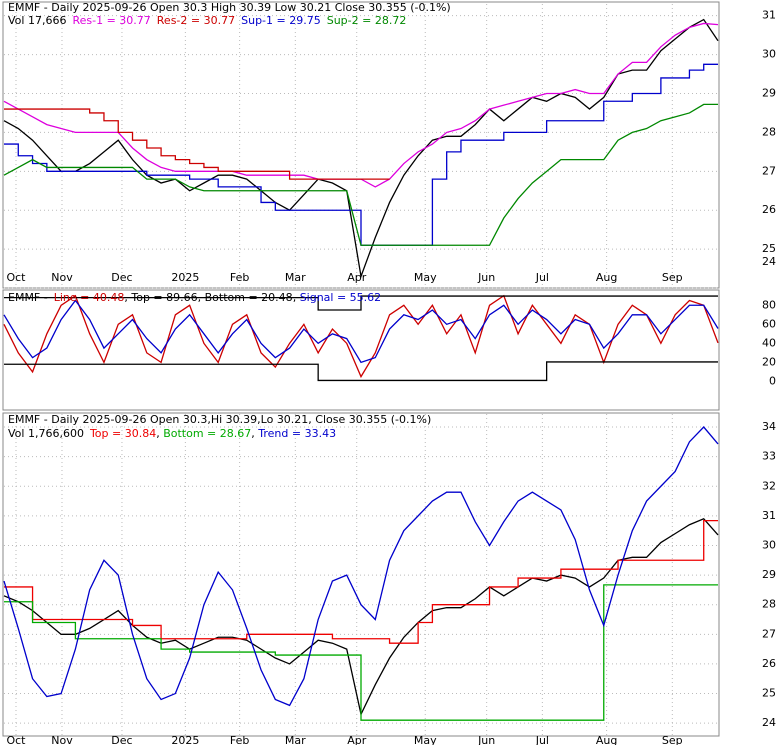  Describe the element at coordinates (769, 456) in the screenshot. I see `y-tick-label: 33` at that location.